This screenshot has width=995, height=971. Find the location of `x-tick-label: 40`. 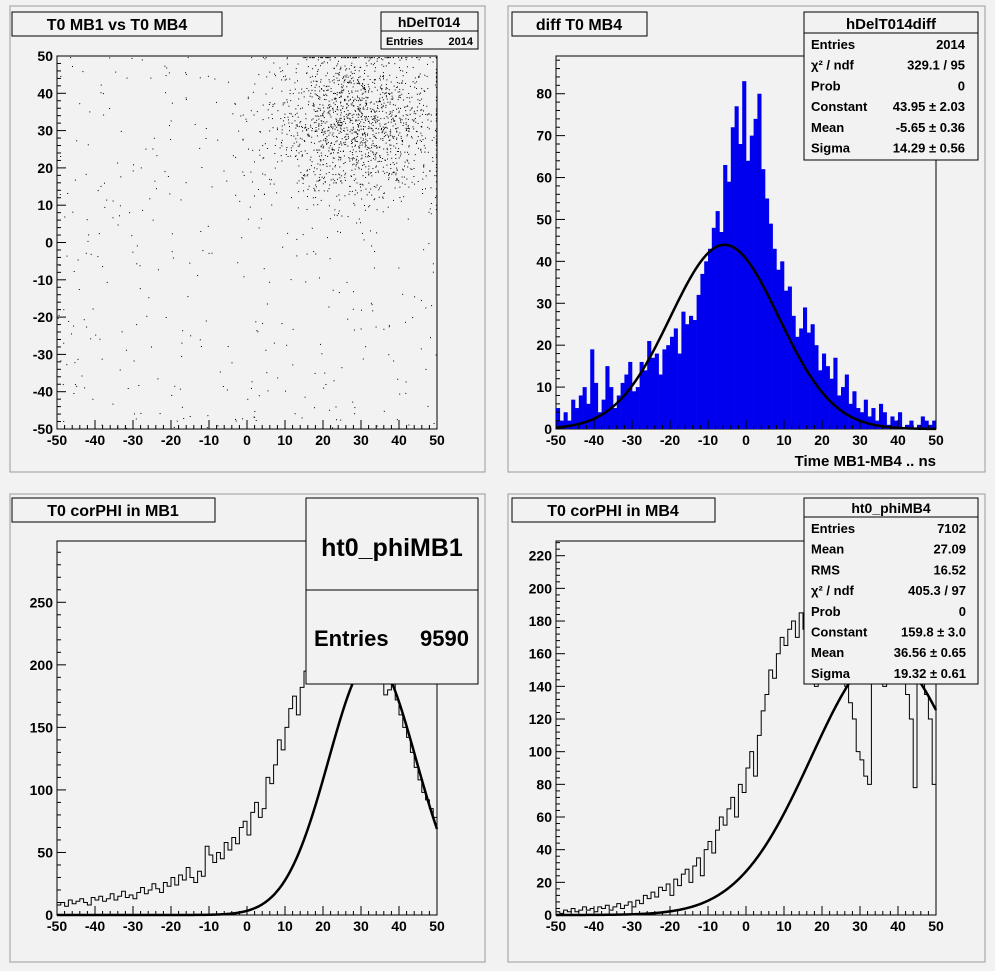

x-tick-label: 40 is located at coordinates (898, 440).